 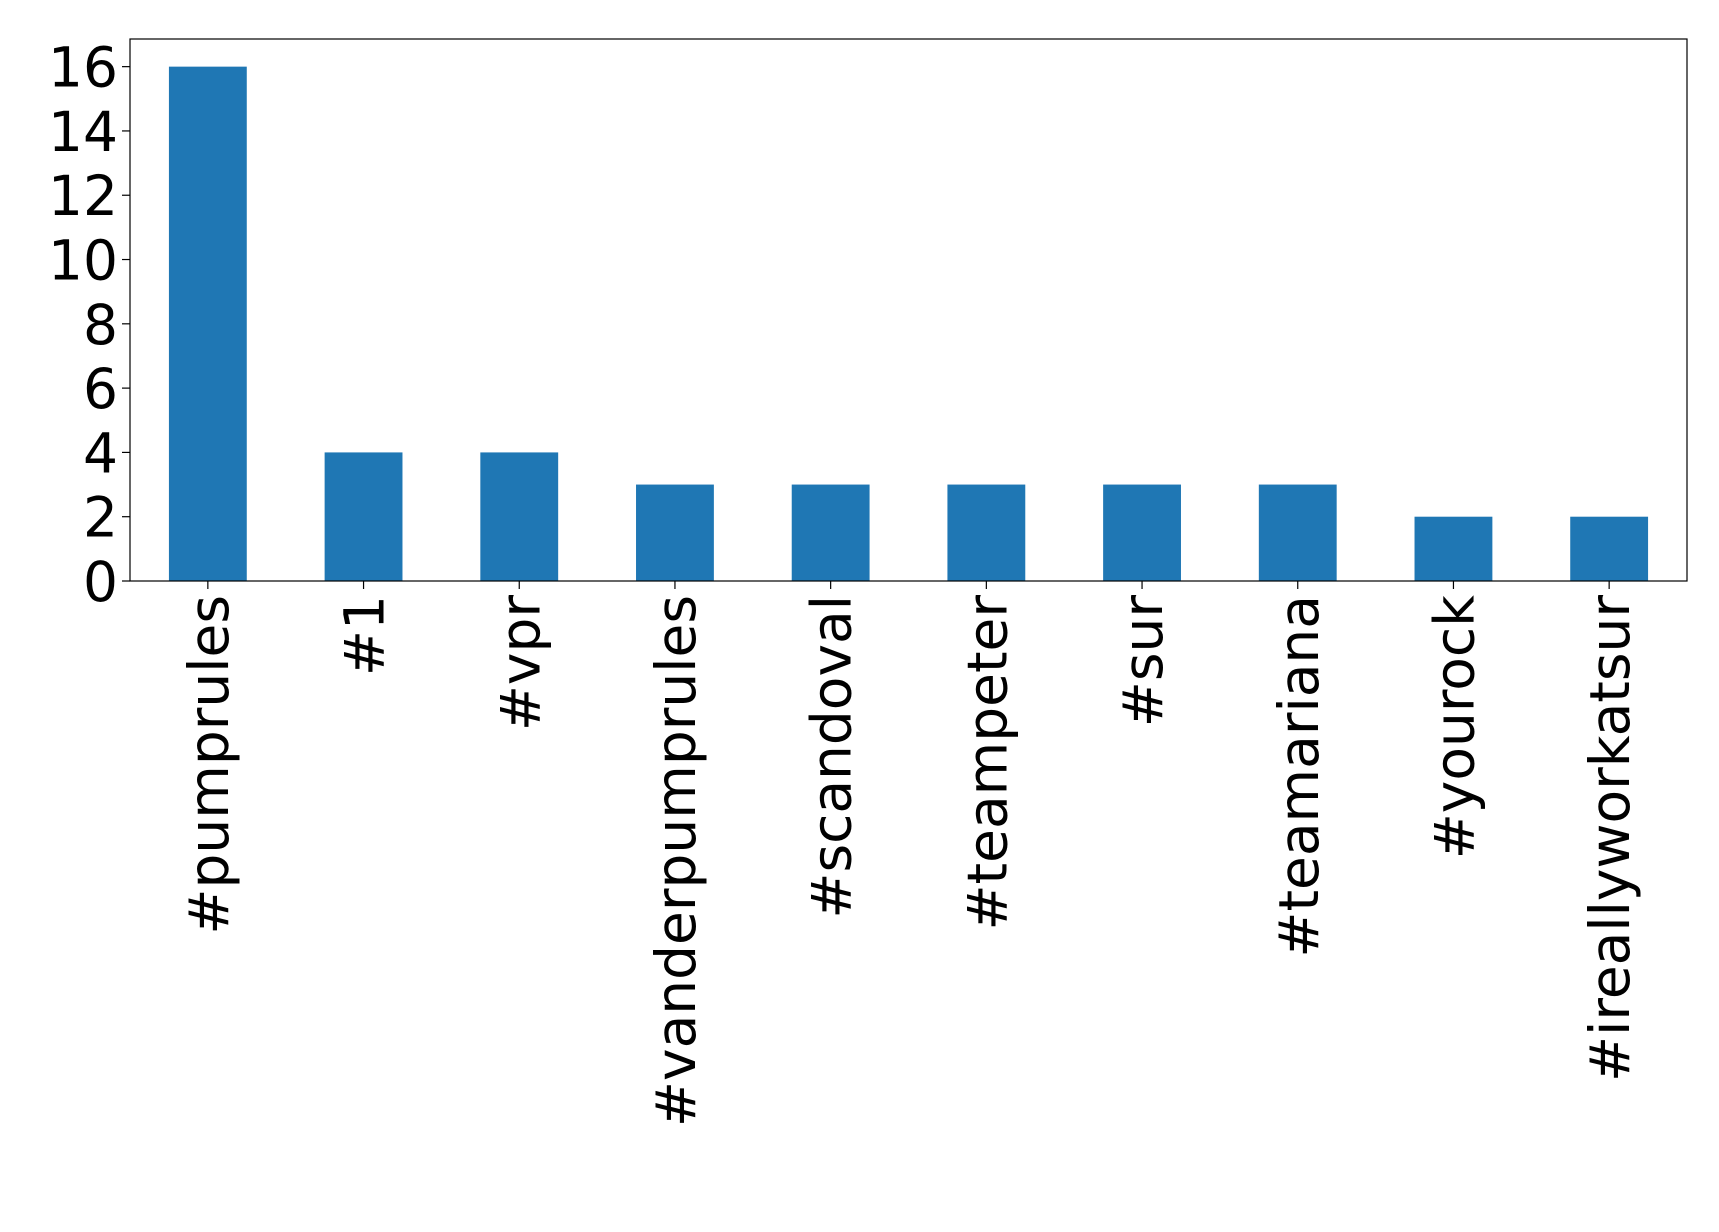 What do you see at coordinates (987, 763) in the screenshot?
I see `x-tick-label: #teampeter` at bounding box center [987, 763].